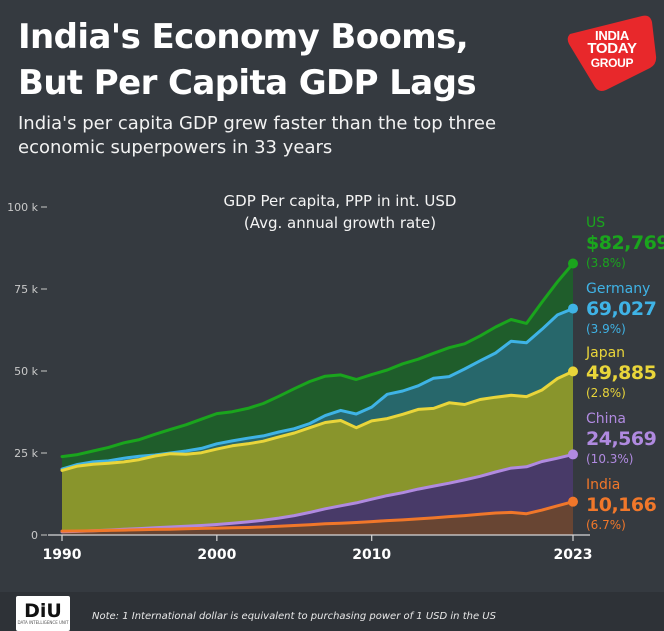 This screenshot has width=664, height=631. What do you see at coordinates (618, 289) in the screenshot?
I see `label-name-germany: Germany` at bounding box center [618, 289].